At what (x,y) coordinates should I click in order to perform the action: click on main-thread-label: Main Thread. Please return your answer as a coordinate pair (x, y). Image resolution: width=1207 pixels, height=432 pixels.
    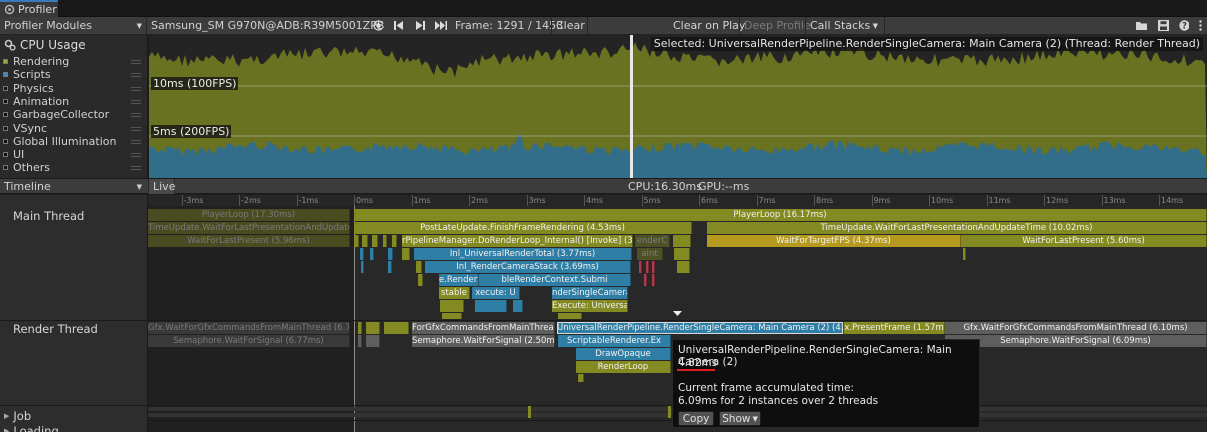
    Looking at the image, I should click on (49, 216).